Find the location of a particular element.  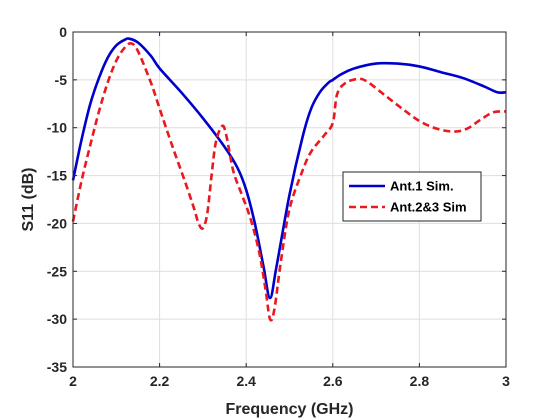

x-tick-label: 2.6 is located at coordinates (333, 381).